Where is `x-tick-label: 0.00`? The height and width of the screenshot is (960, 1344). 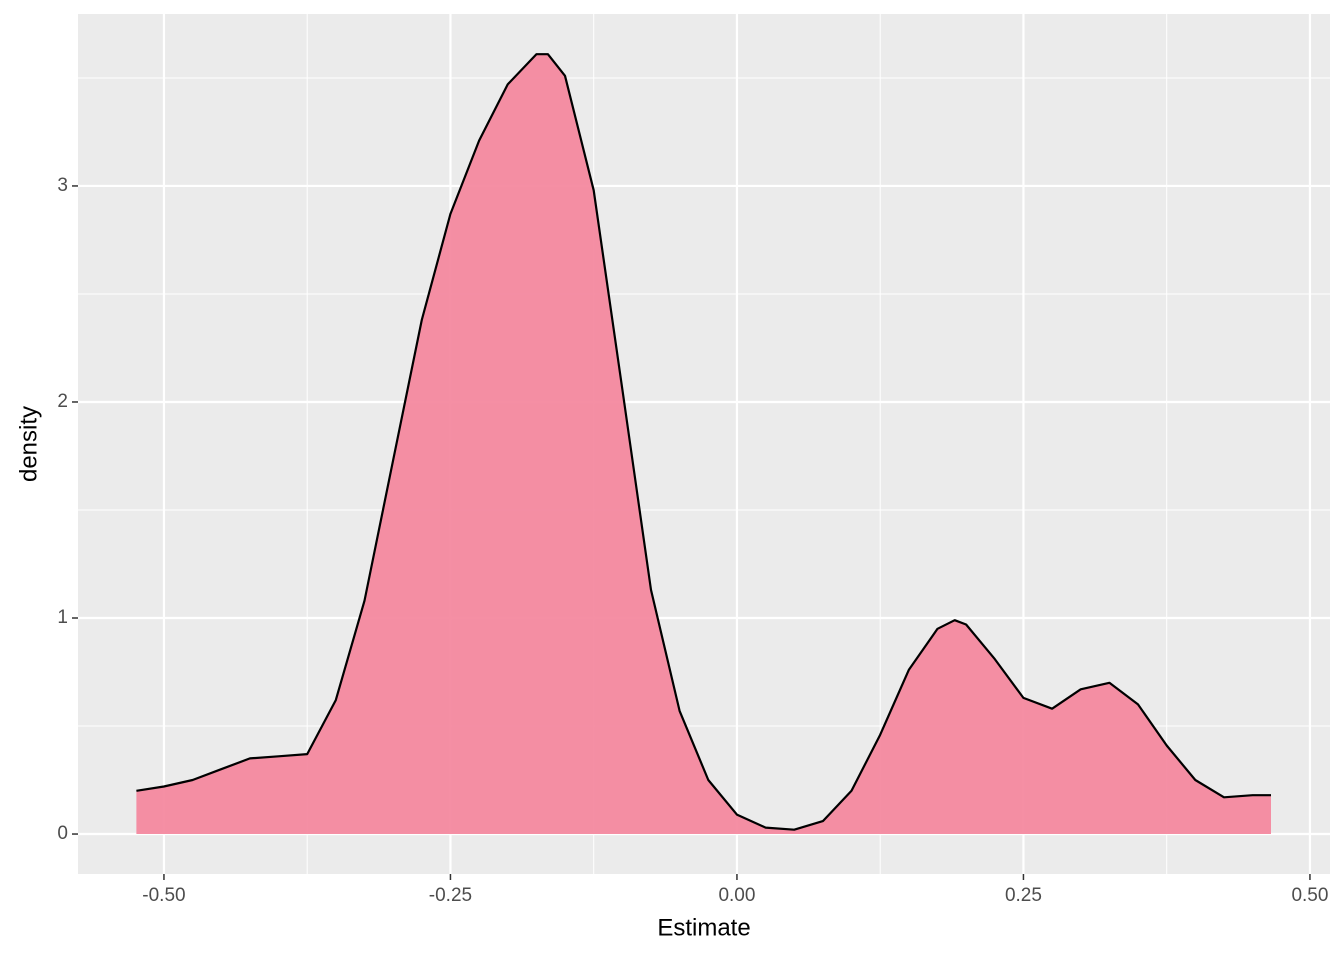 x-tick-label: 0.00 is located at coordinates (736, 895).